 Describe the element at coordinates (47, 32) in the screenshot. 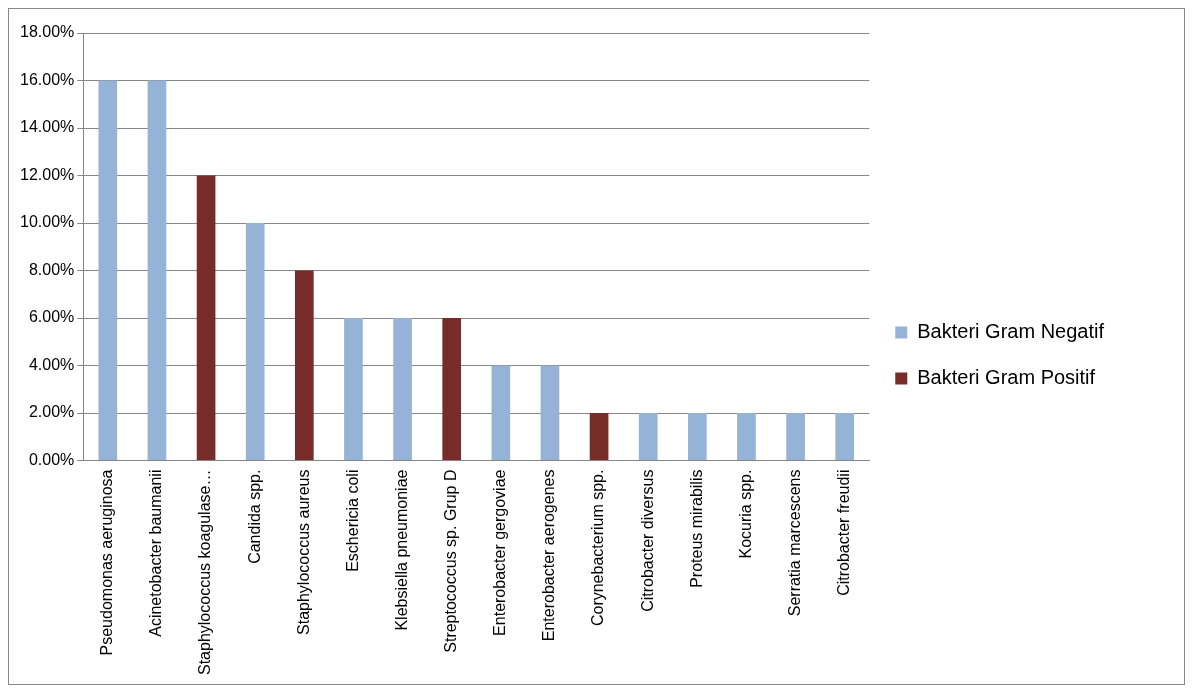

I see `y-tick-label: 18.00%` at that location.